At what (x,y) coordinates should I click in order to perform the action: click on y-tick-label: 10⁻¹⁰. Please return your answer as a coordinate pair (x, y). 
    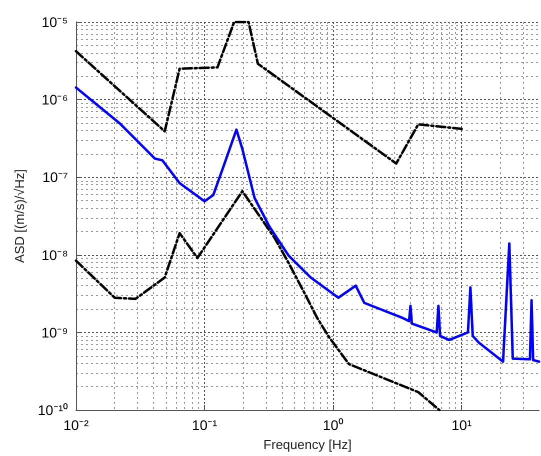
    Looking at the image, I should click on (53, 410).